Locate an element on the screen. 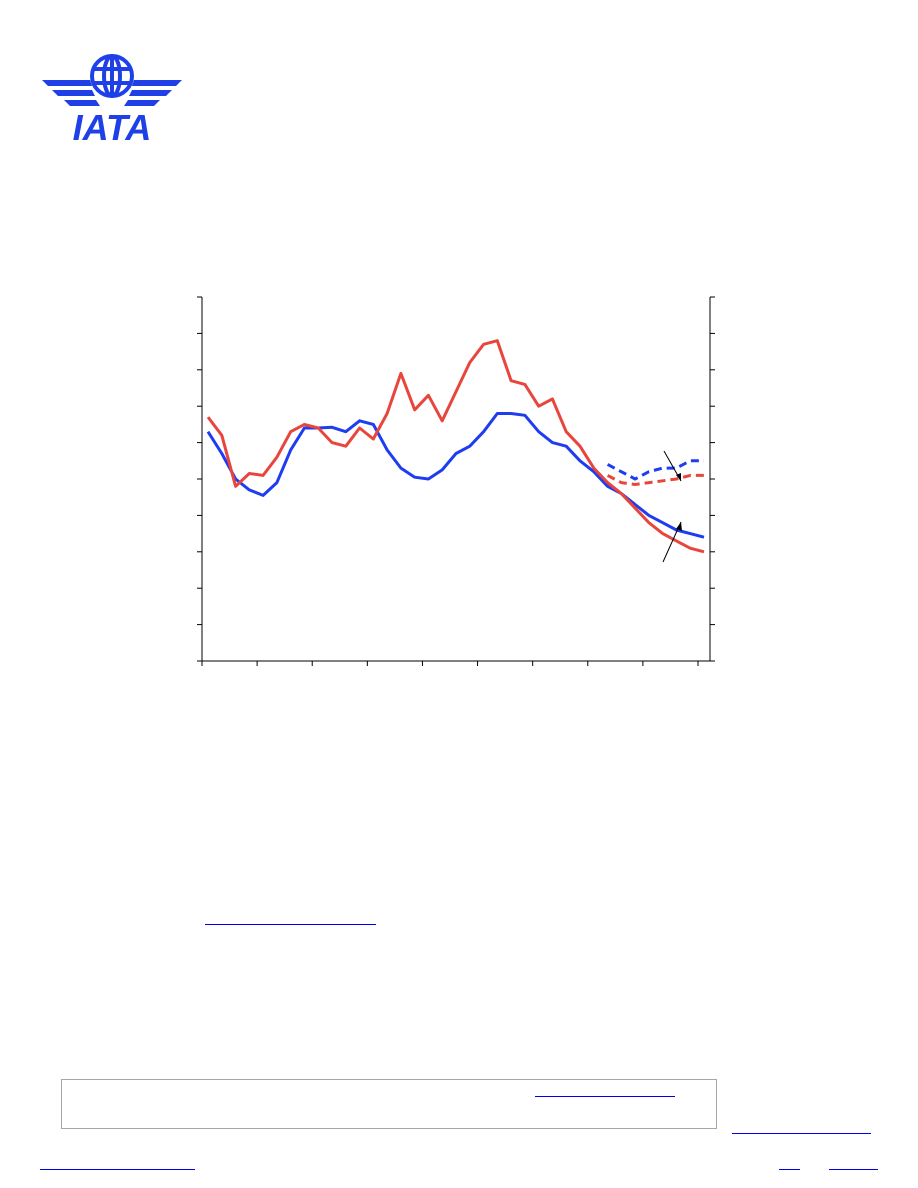 This screenshot has height=1188, width=918. footer-link-underline-right is located at coordinates (801, 1133).